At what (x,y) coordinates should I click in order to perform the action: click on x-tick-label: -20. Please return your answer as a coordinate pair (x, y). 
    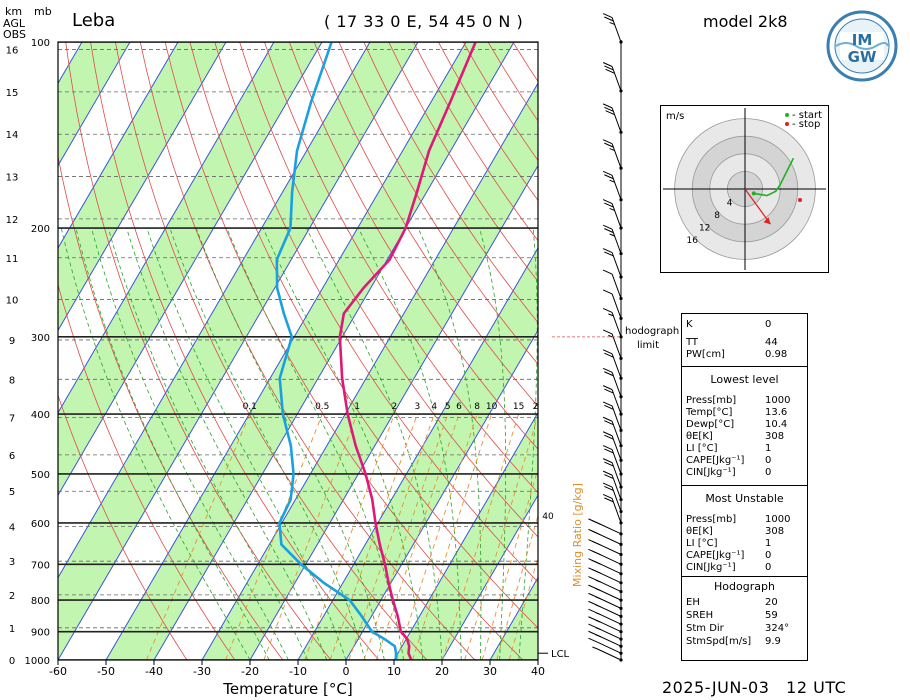
    Looking at the image, I should click on (250, 671).